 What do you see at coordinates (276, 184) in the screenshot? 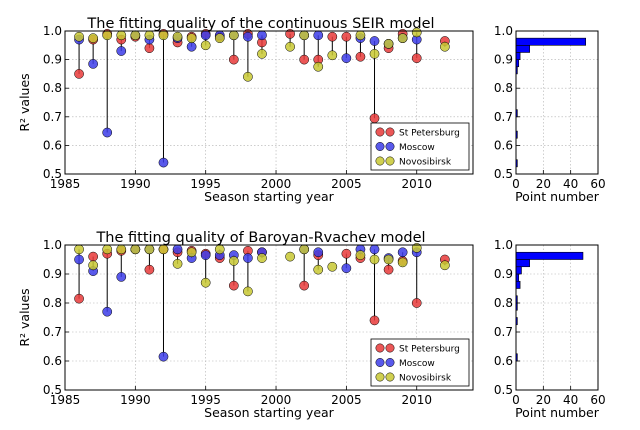
I see `seir-xtick-label: 2000` at bounding box center [276, 184].